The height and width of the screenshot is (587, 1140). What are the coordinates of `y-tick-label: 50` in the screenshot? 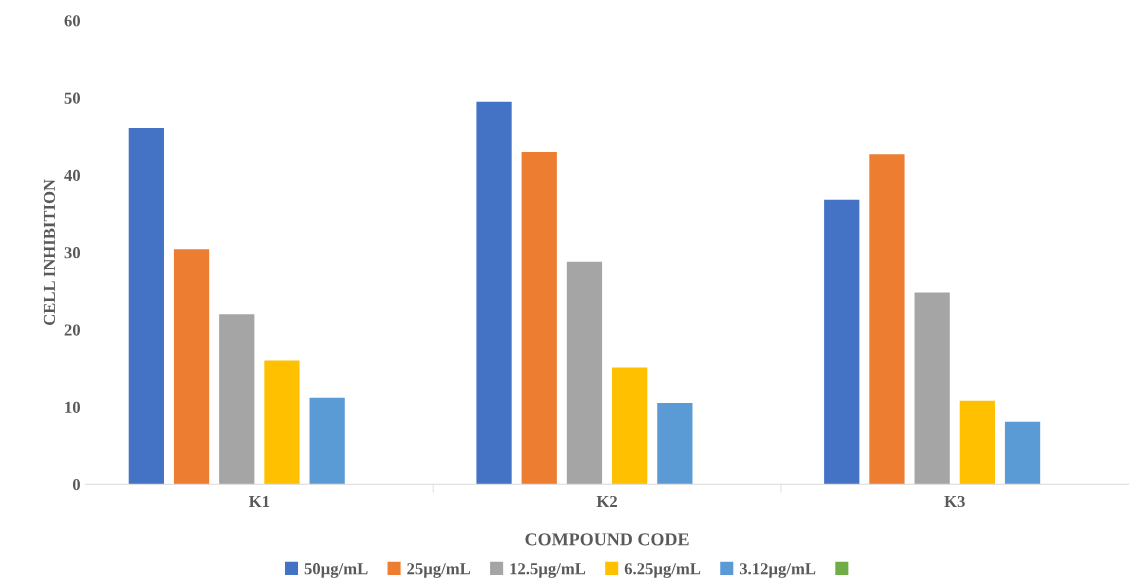 It's located at (72, 98).